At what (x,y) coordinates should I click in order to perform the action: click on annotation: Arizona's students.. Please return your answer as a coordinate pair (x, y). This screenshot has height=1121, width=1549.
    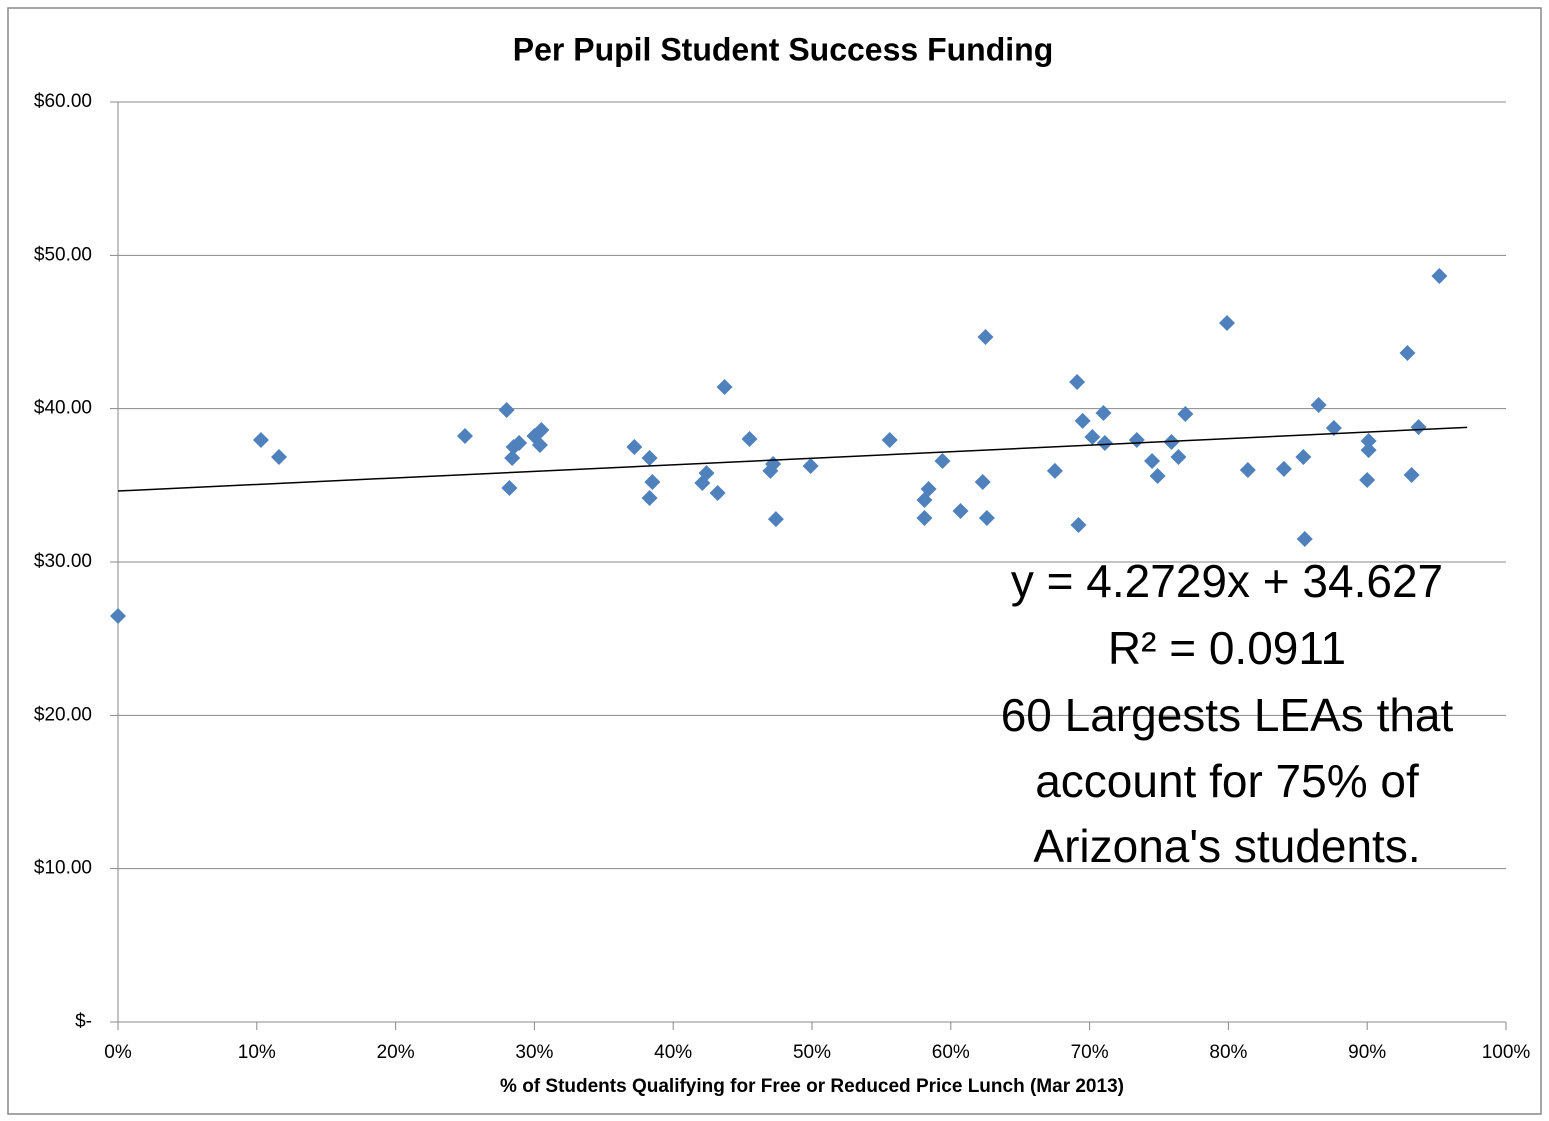
    Looking at the image, I should click on (1226, 846).